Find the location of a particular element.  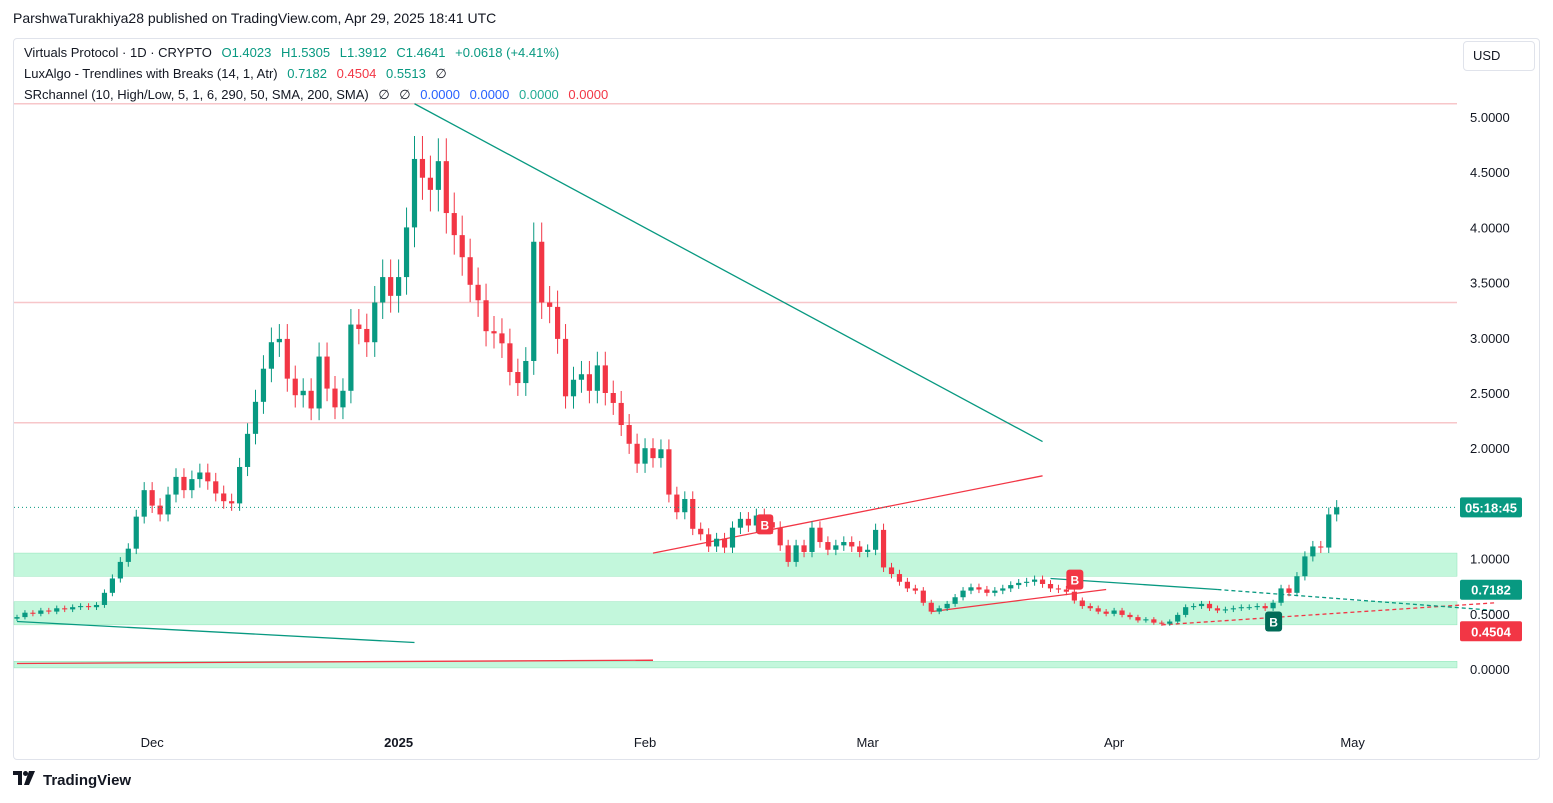

x-axis-tick-label: Mar is located at coordinates (867, 742).